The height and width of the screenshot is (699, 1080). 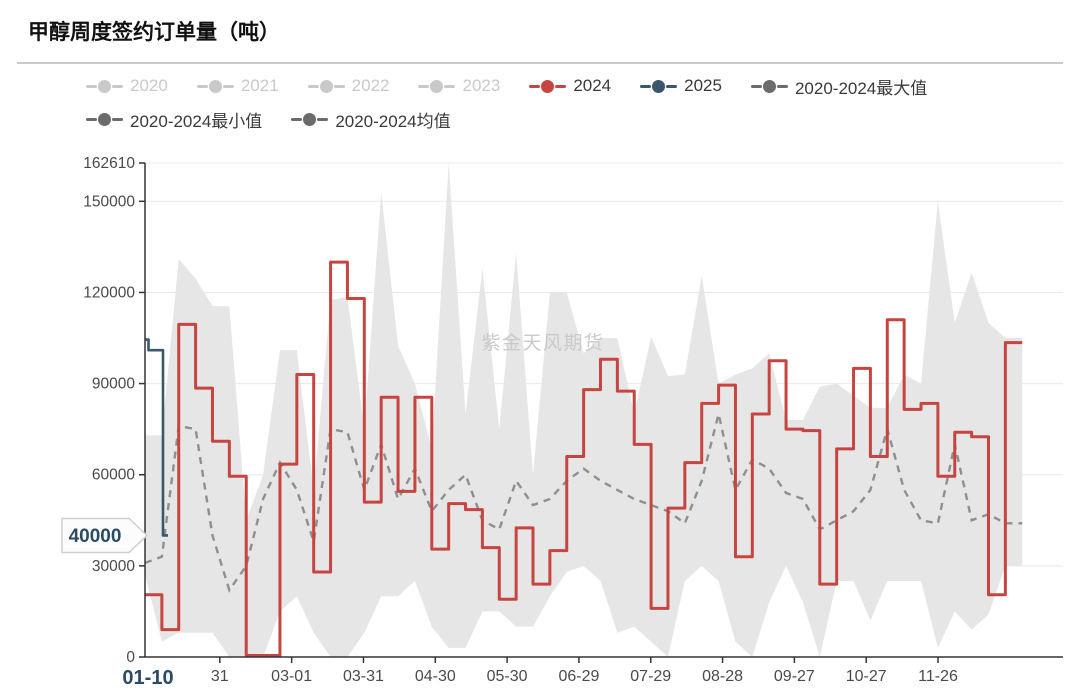 What do you see at coordinates (147, 678) in the screenshot?
I see `x-label-highlight-current: 01-10` at bounding box center [147, 678].